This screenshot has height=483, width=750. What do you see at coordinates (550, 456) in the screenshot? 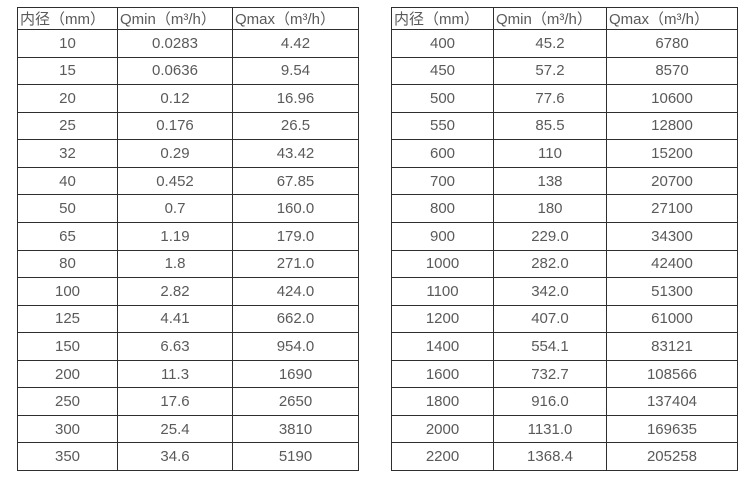
I see `table-cell: 1368.4` at bounding box center [550, 456].